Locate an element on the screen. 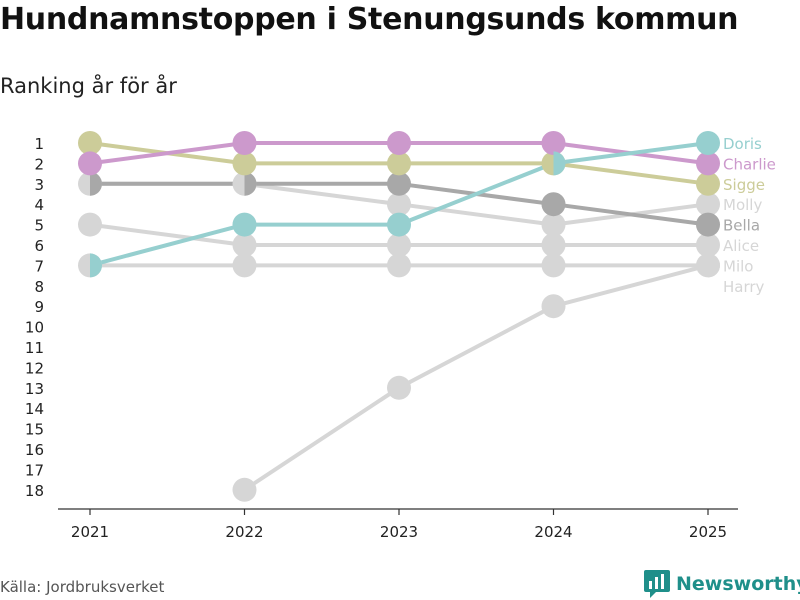  x-tick-label: 2022 is located at coordinates (244, 532).